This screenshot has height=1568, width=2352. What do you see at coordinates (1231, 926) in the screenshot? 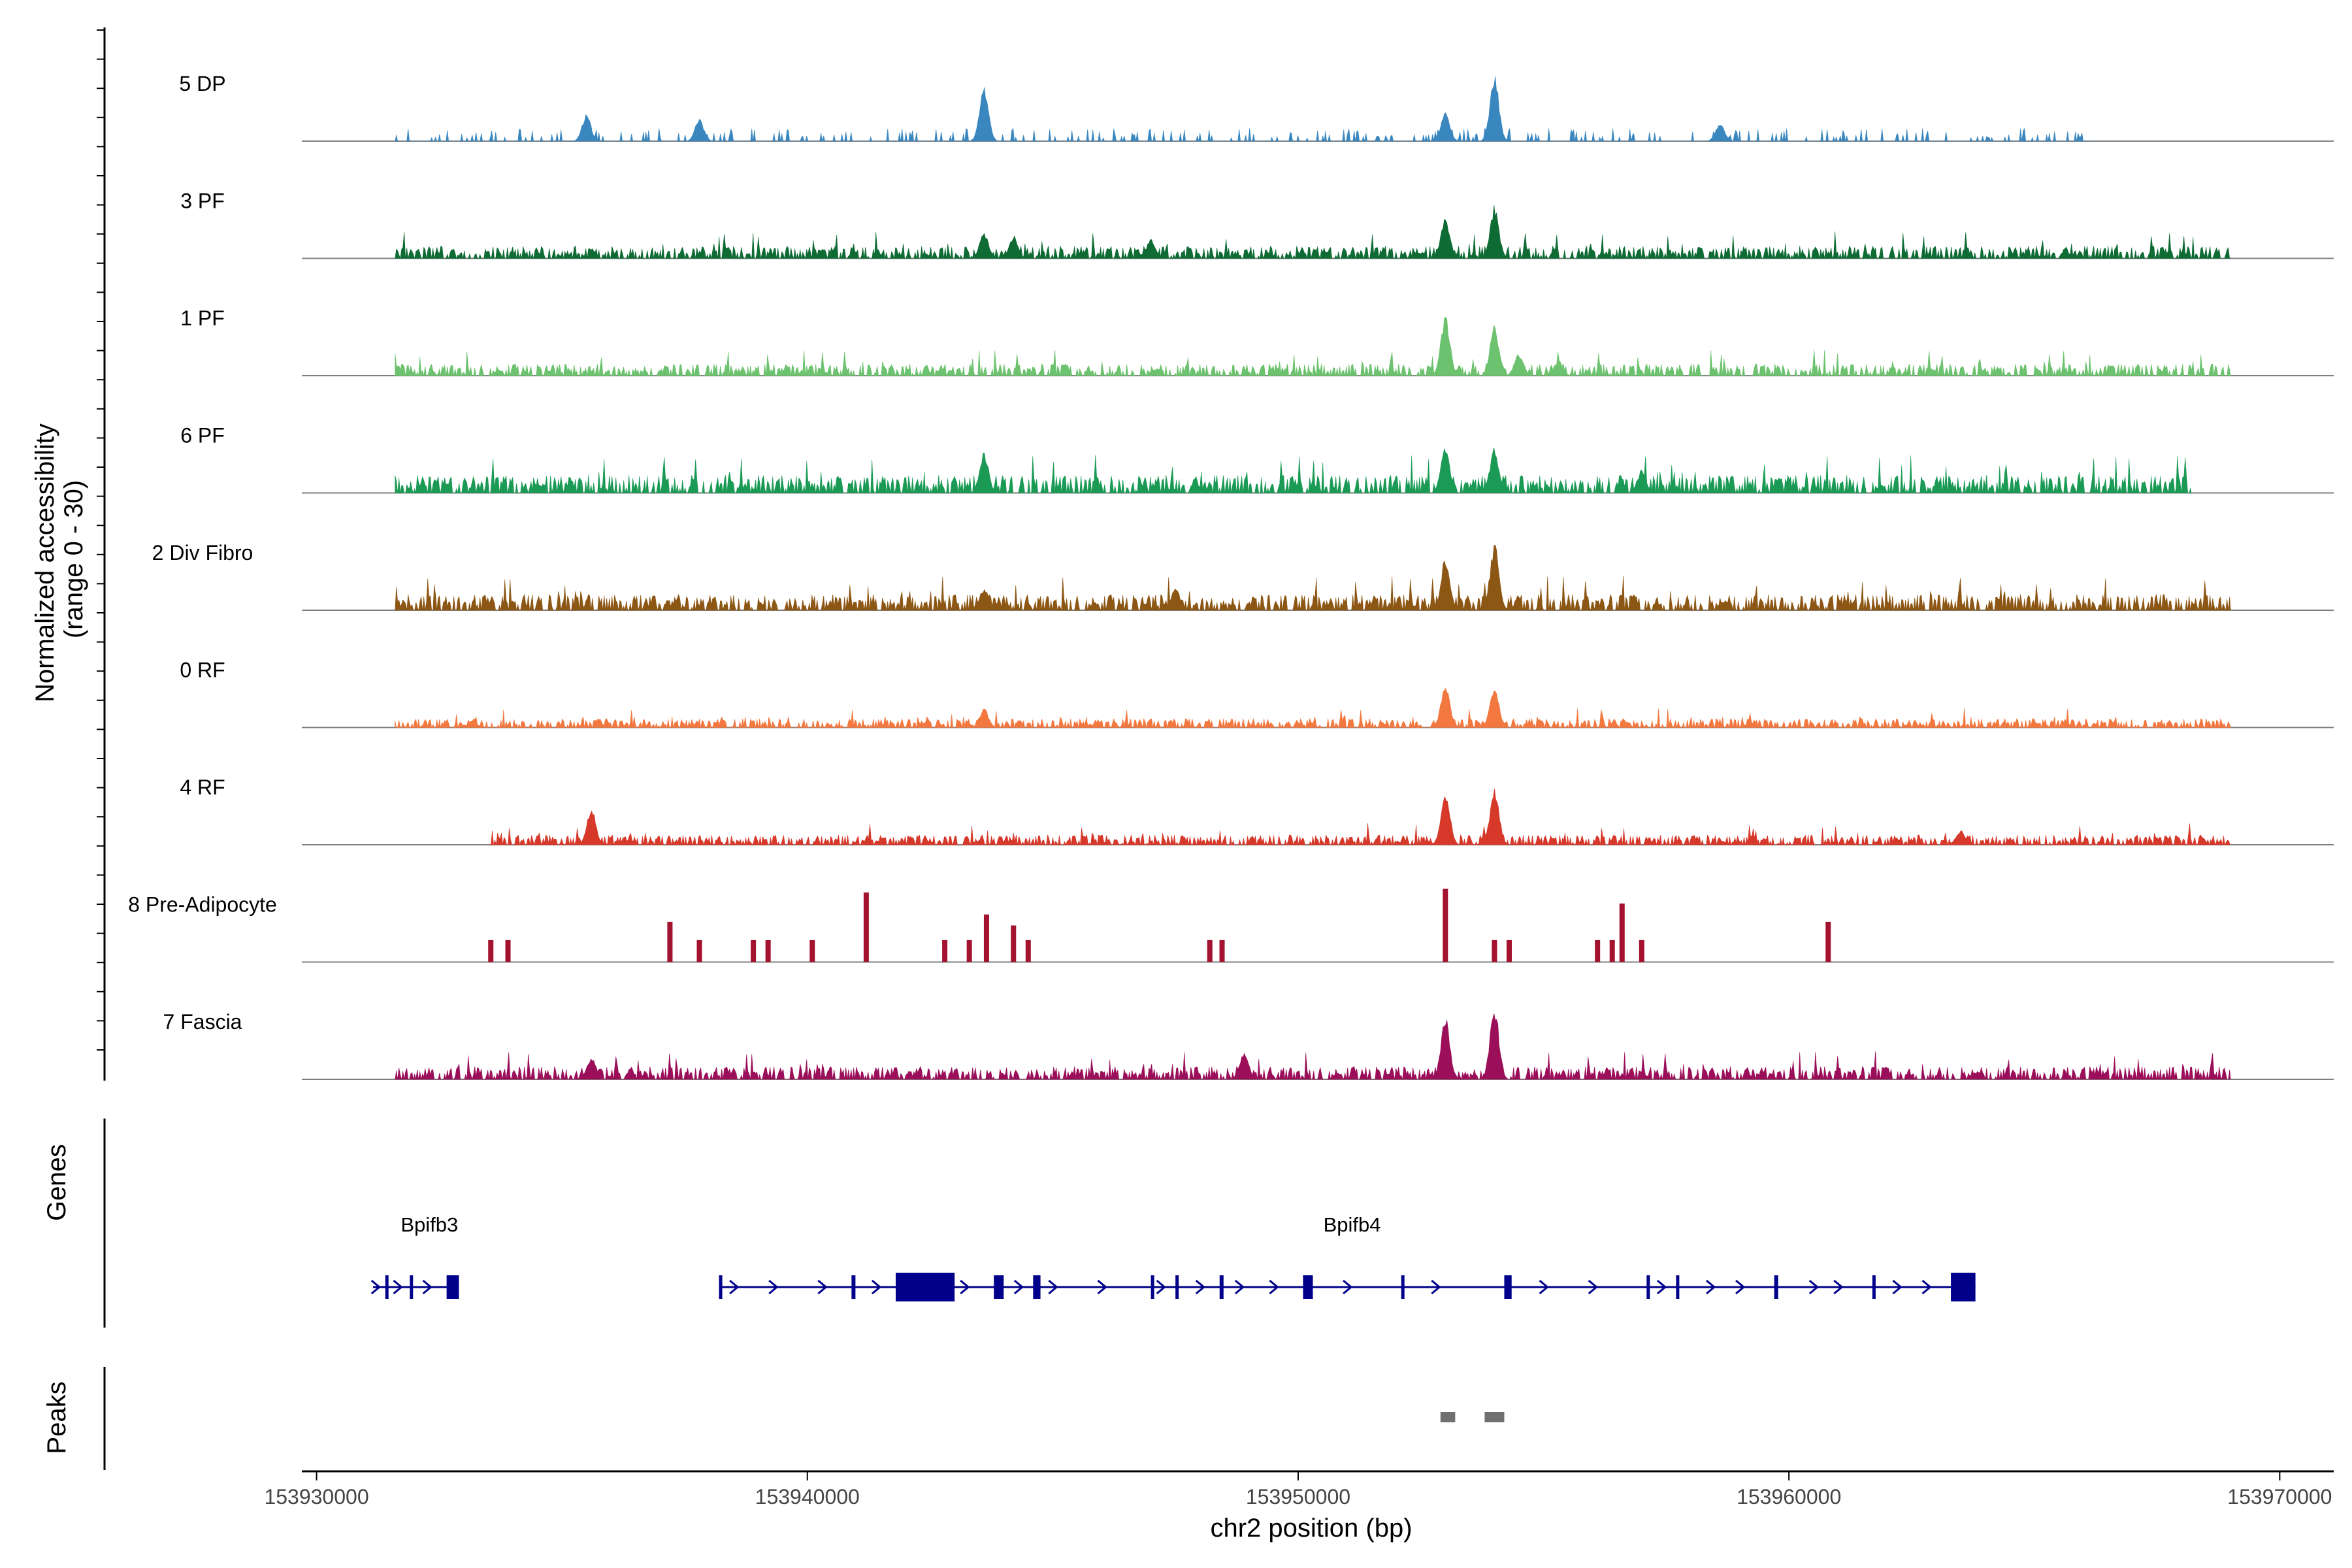
I see `track-7: 8 Pre-Adipocyte` at bounding box center [1231, 926].